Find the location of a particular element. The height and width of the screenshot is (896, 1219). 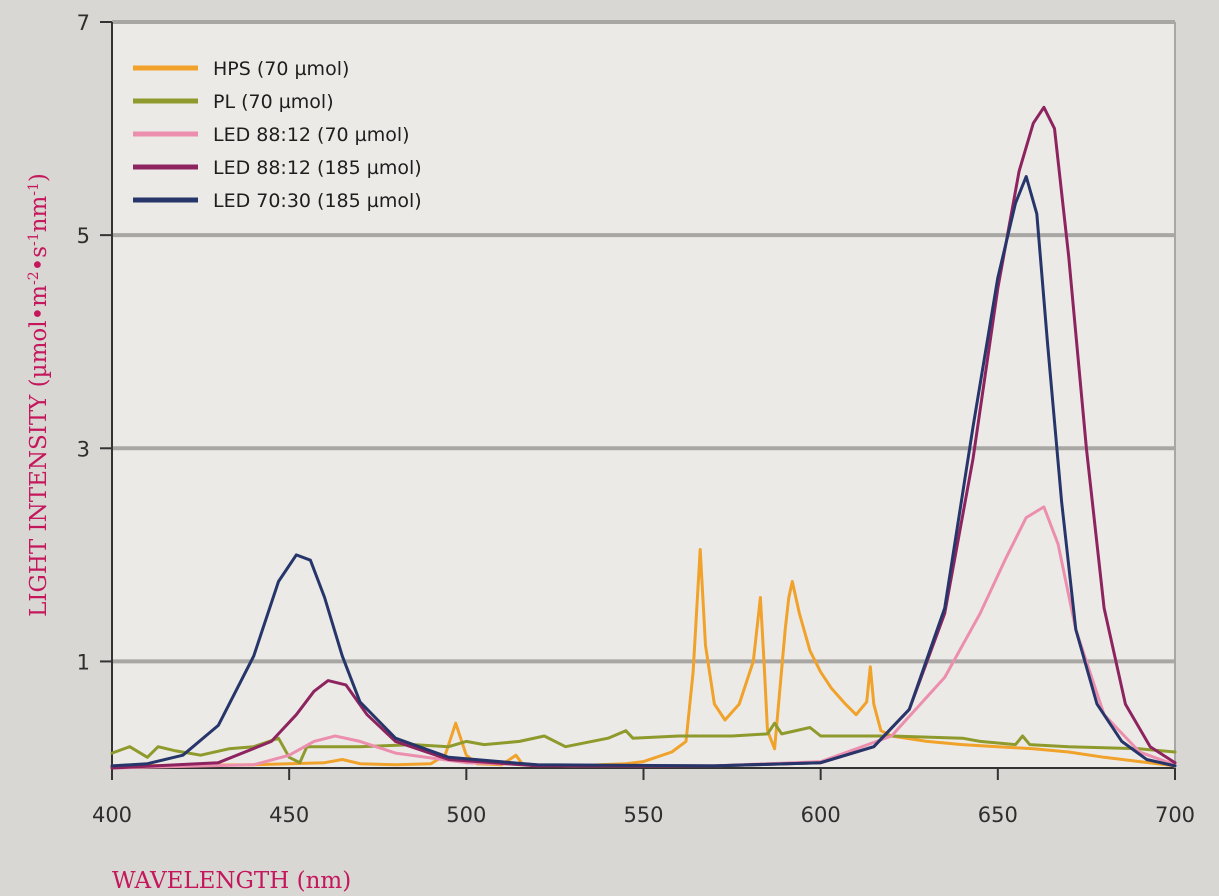

x-tick-label: 450 is located at coordinates (289, 815).